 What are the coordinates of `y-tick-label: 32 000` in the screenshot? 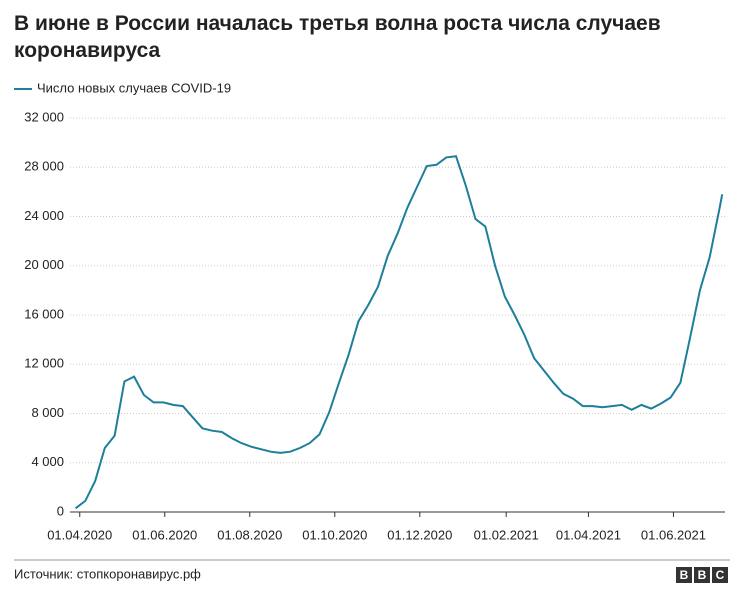 It's located at (44, 116).